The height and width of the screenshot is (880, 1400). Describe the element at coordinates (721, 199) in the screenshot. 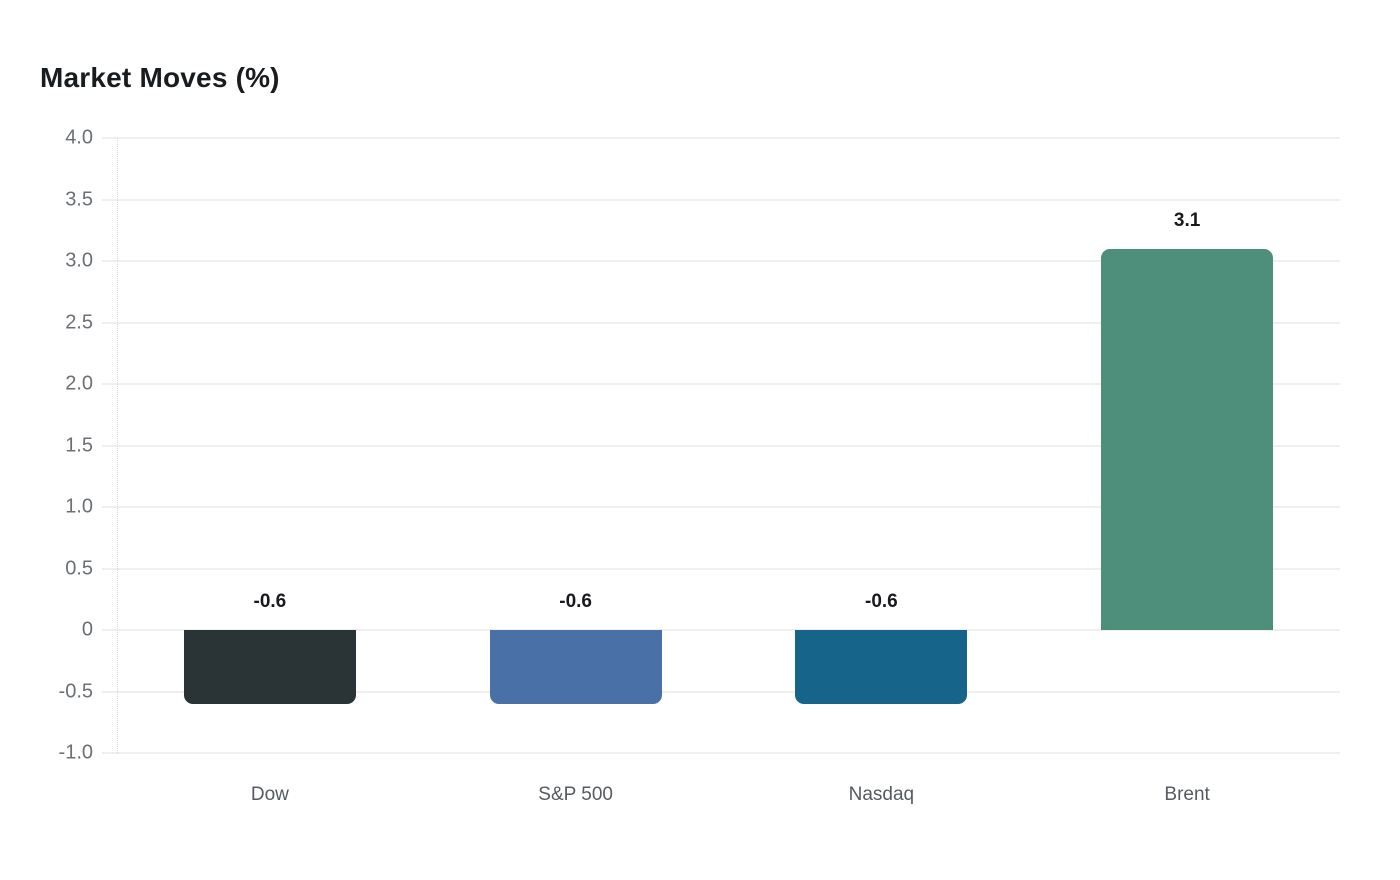

I see `gridline-y-3.5` at that location.